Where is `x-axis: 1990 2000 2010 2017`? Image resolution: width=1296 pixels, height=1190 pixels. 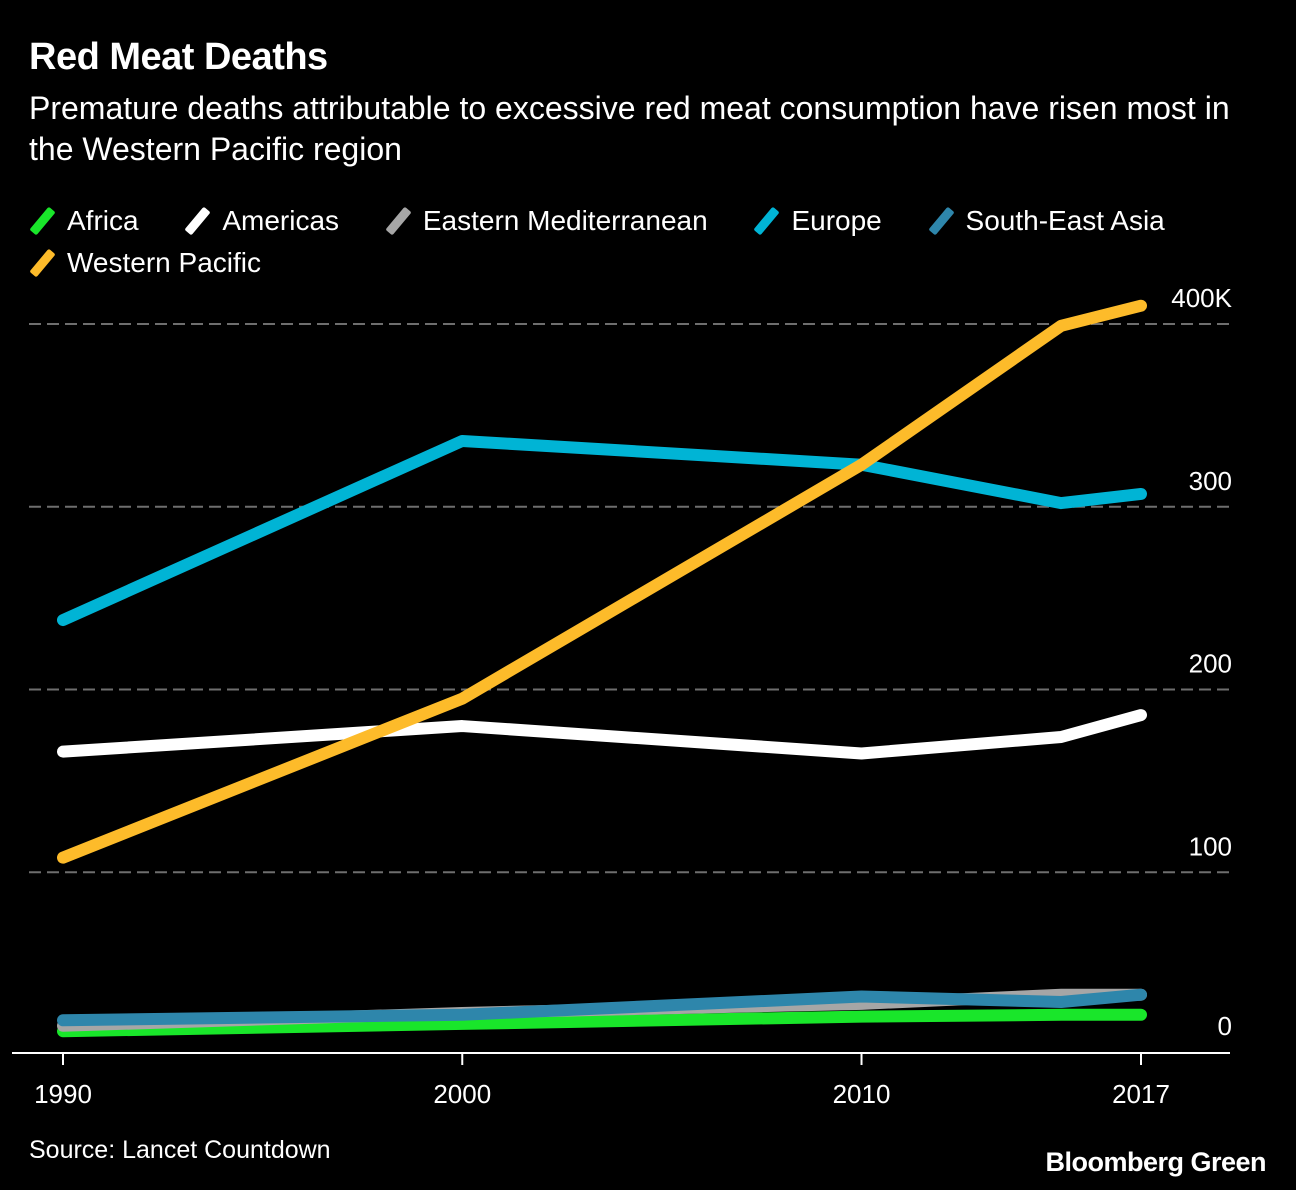
x-axis: 1990 2000 2010 2017 is located at coordinates (621, 1080).